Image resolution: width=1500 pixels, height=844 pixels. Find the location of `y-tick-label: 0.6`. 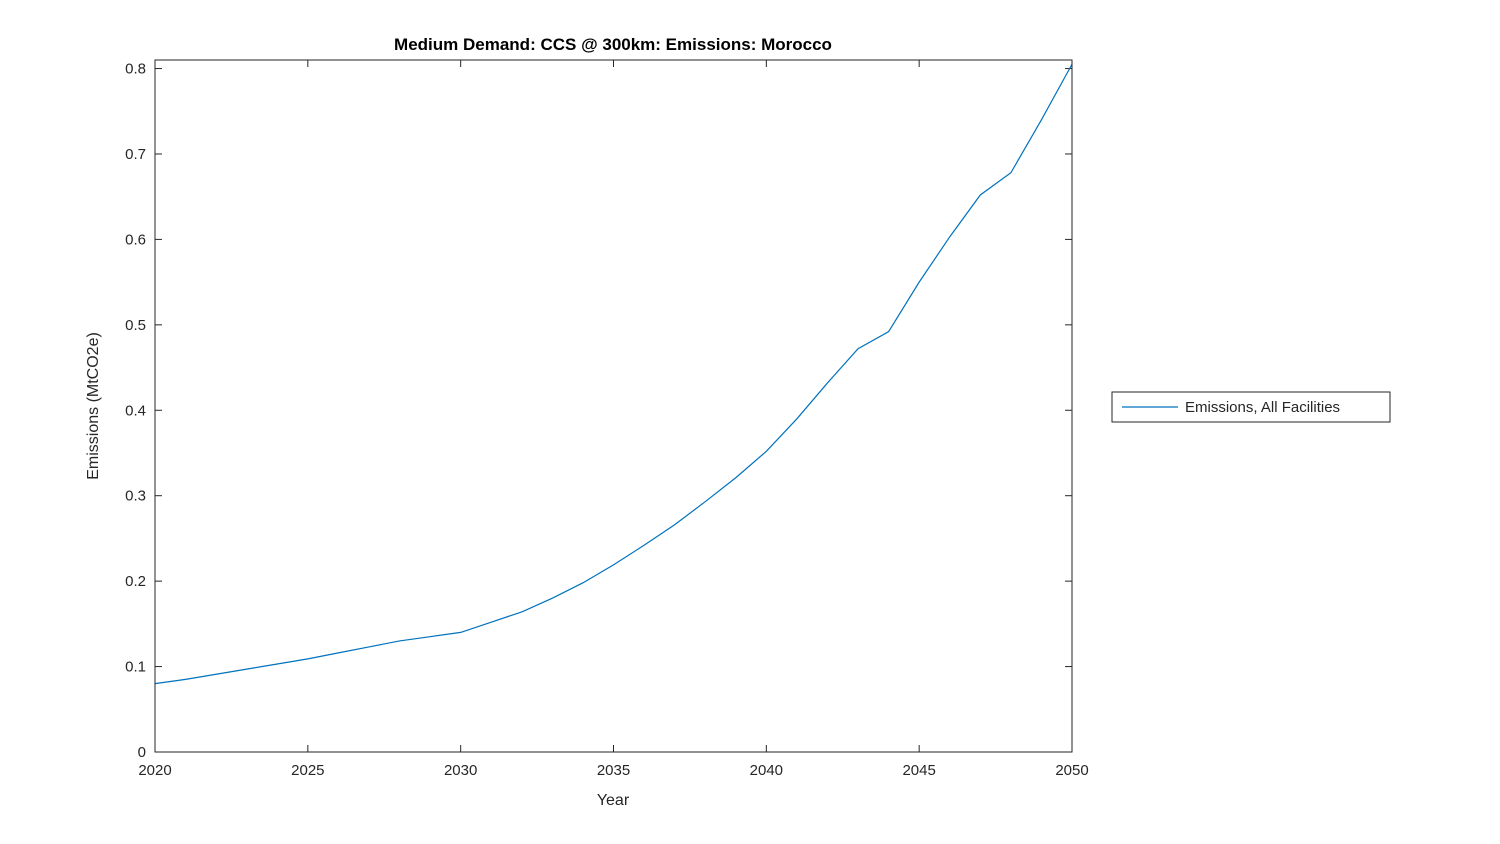

y-tick-label: 0.6 is located at coordinates (135, 239).